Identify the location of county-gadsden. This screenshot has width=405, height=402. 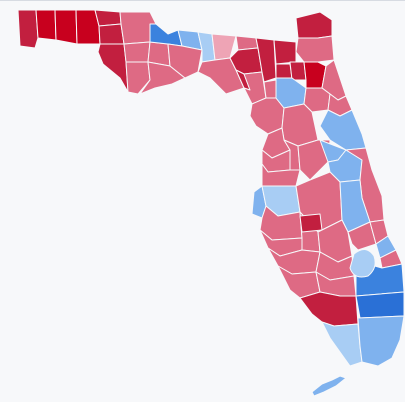
(166, 35).